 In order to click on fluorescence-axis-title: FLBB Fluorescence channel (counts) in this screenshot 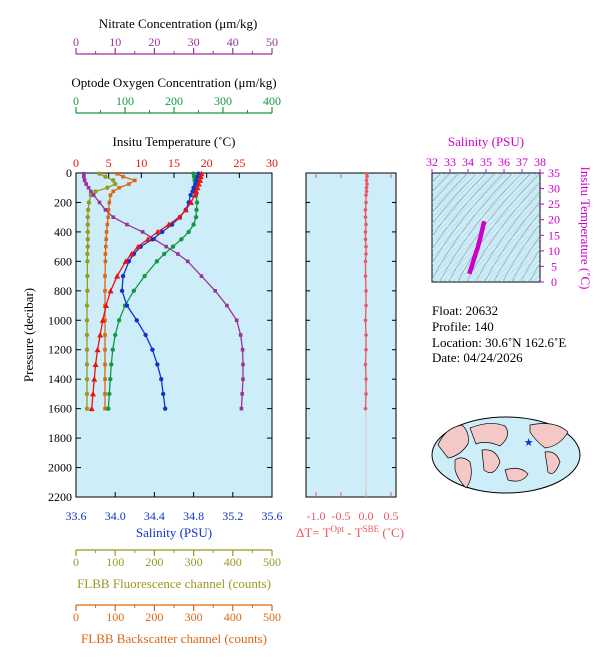, I will do `click(174, 583)`.